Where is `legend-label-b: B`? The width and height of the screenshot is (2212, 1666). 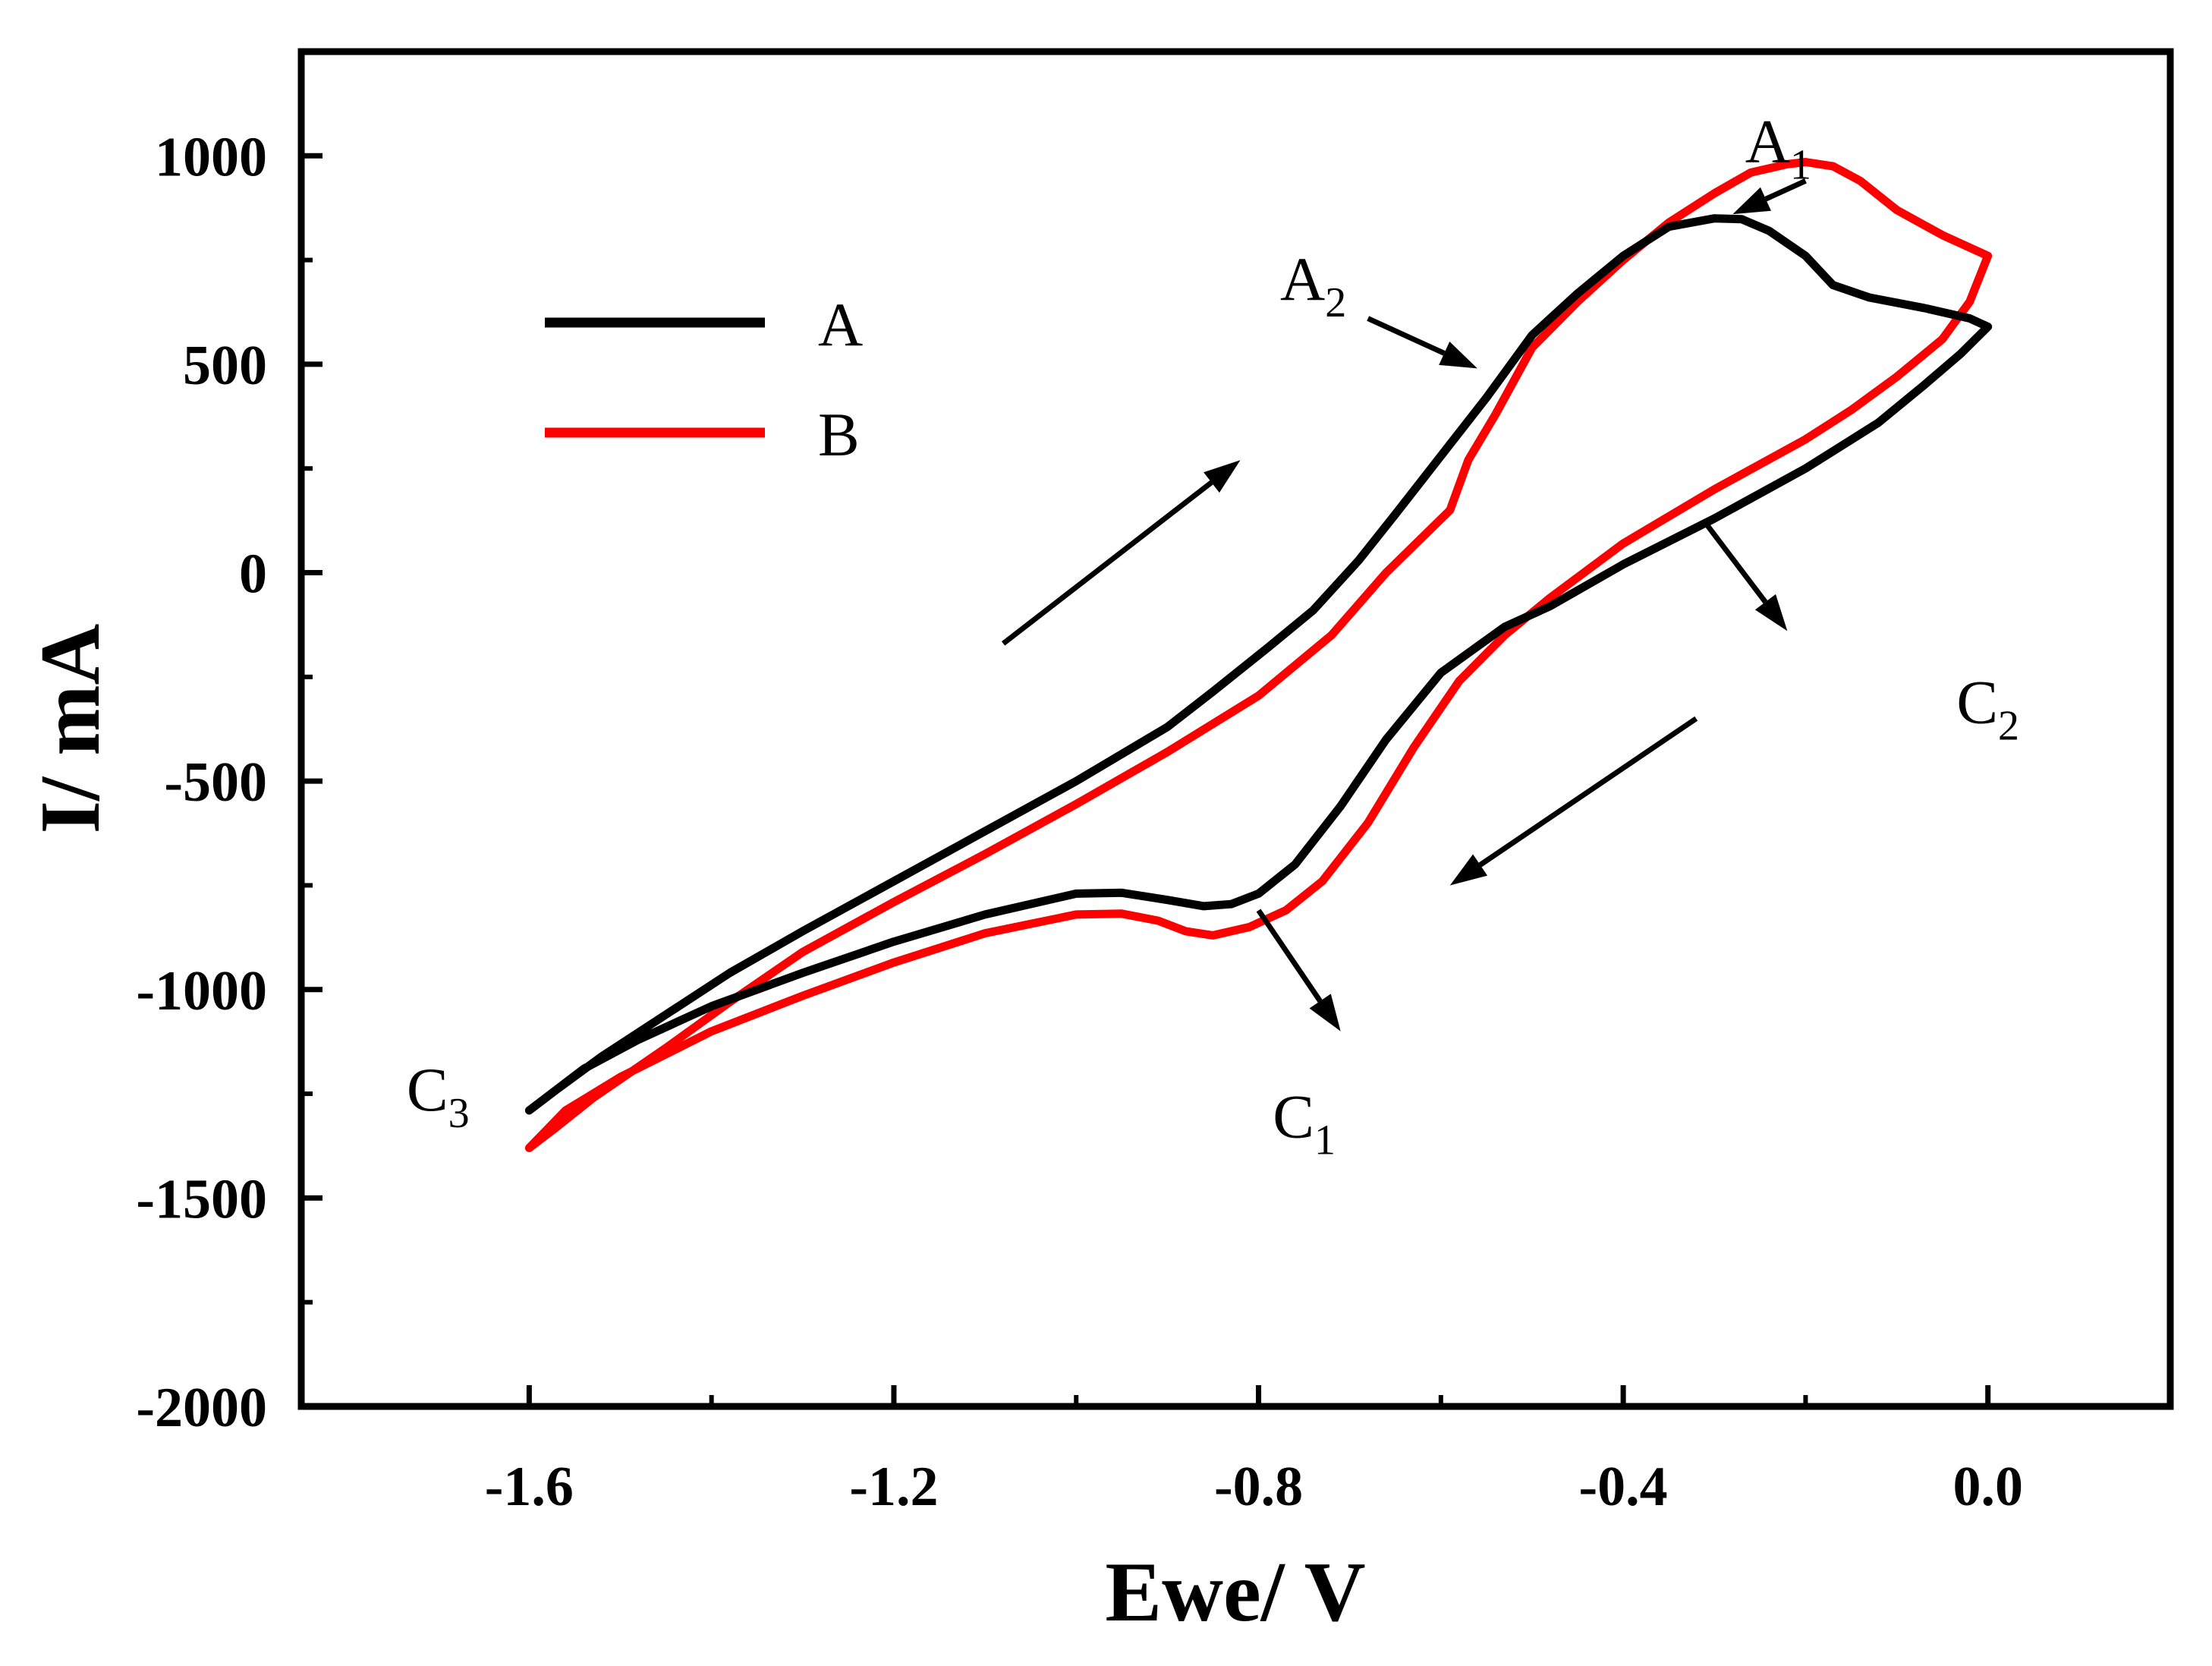 legend-label-b: B is located at coordinates (839, 434).